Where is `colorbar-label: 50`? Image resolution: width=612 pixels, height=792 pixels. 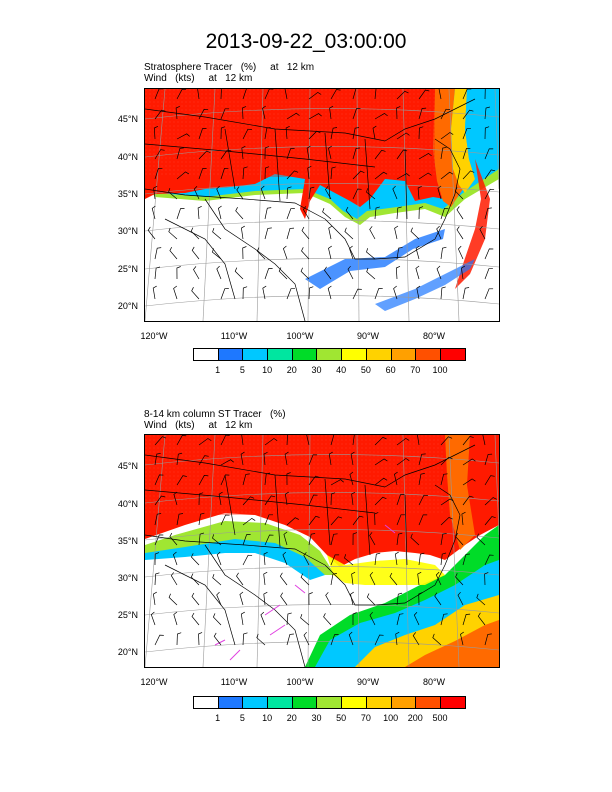 colorbar-label: 50 is located at coordinates (365, 370).